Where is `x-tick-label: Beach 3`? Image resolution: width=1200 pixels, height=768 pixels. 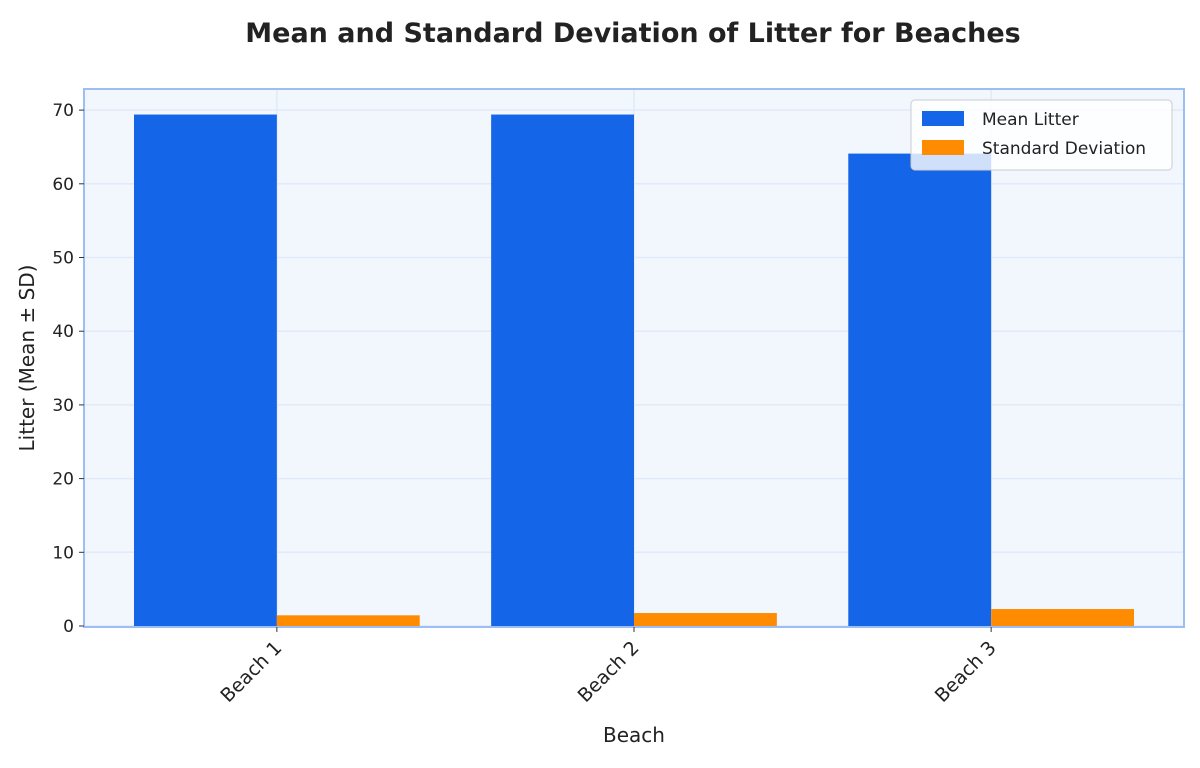 x-tick-label: Beach 3 is located at coordinates (966, 672).